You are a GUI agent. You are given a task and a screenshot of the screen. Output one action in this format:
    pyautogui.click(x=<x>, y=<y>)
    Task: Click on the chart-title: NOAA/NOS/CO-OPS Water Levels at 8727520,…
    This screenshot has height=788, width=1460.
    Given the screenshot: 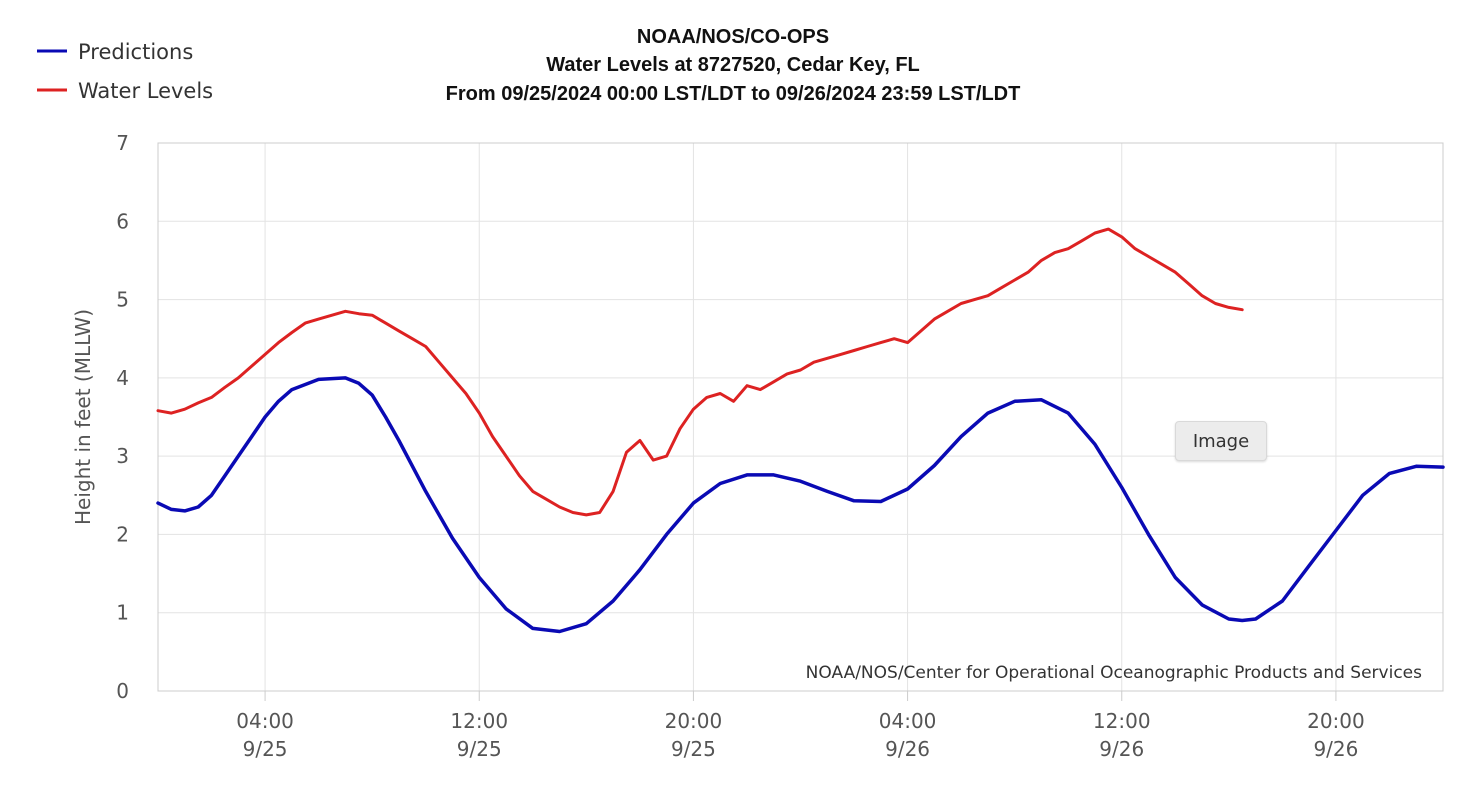 What is the action you would take?
    pyautogui.click(x=733, y=65)
    